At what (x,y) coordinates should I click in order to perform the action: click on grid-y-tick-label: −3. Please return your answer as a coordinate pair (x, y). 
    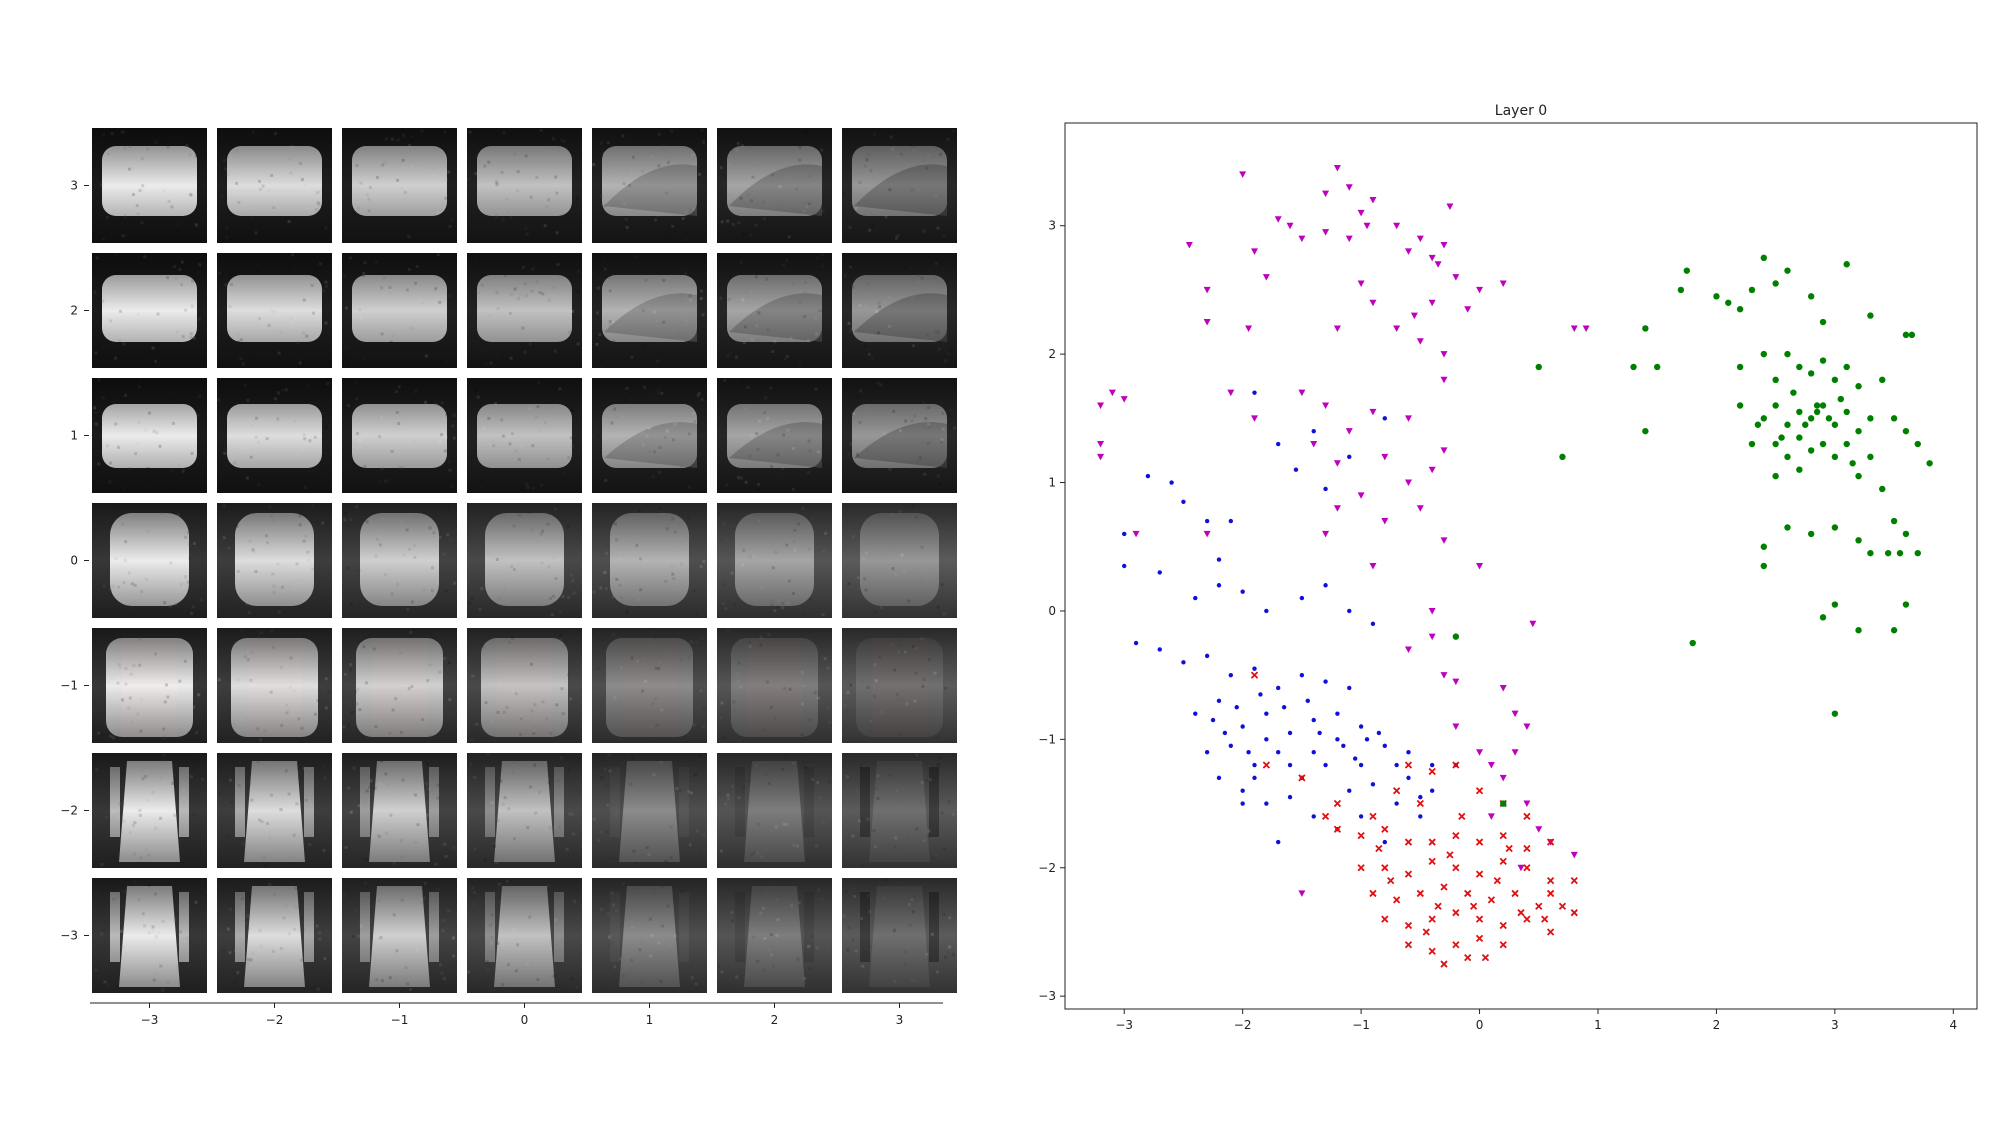
    Looking at the image, I should click on (69, 936).